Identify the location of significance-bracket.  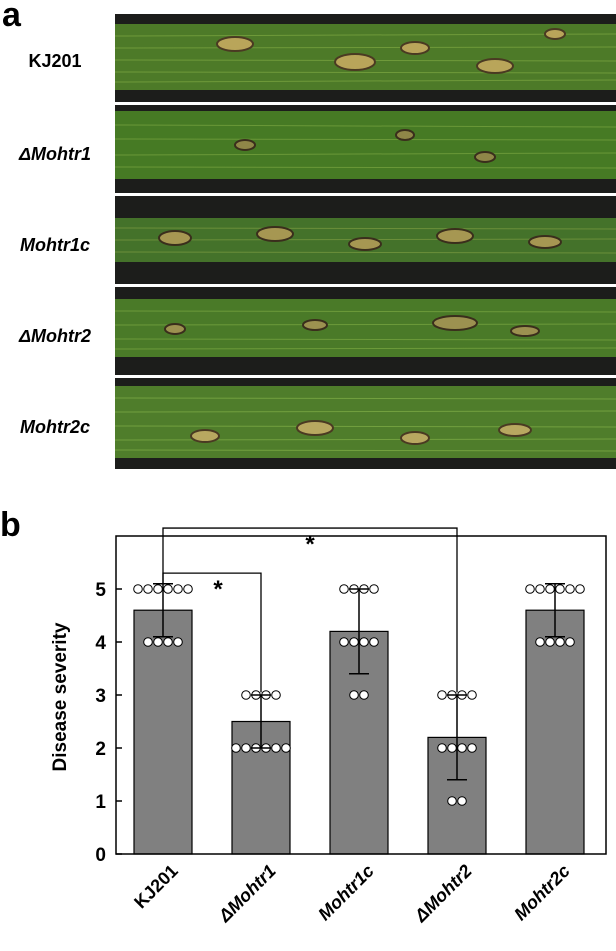
(310, 610).